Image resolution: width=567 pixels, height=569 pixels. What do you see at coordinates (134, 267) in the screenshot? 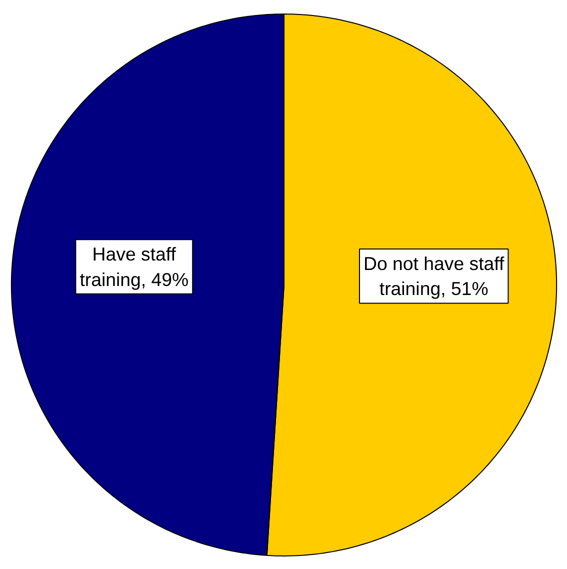
I see `slice-label: Have staff training, 49%` at bounding box center [134, 267].